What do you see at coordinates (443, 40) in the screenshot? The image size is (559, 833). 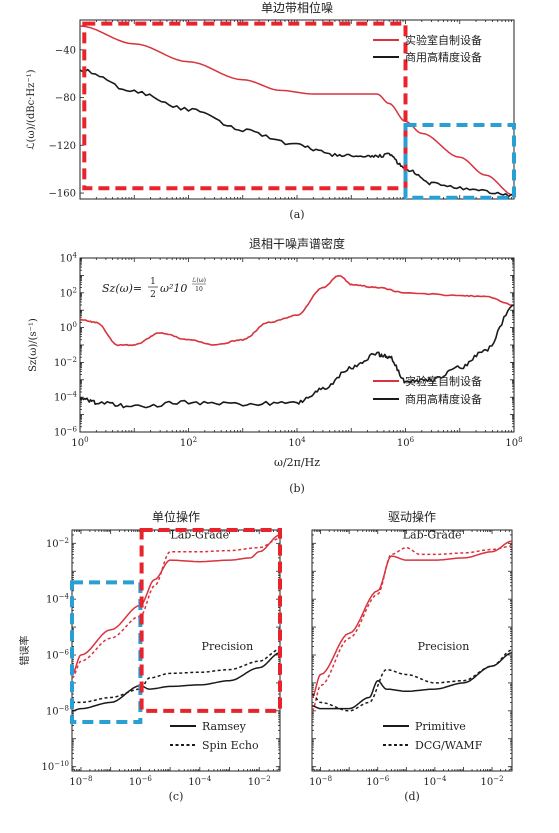 I see `legend-a-label-0: 实验室自制设备` at bounding box center [443, 40].